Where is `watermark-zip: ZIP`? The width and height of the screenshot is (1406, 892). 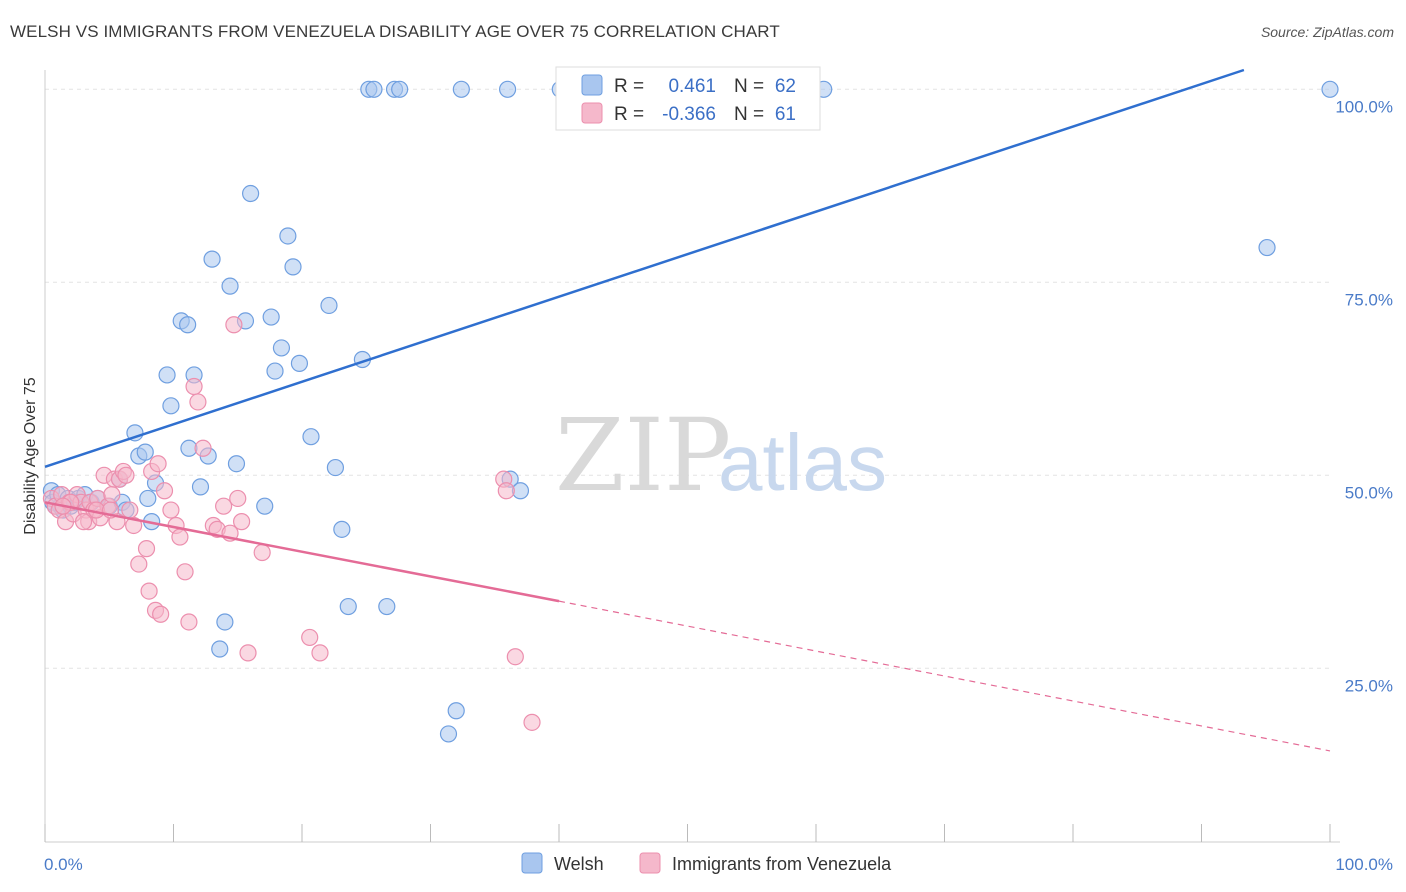
watermark-zip: ZIP is located at coordinates (643, 455).